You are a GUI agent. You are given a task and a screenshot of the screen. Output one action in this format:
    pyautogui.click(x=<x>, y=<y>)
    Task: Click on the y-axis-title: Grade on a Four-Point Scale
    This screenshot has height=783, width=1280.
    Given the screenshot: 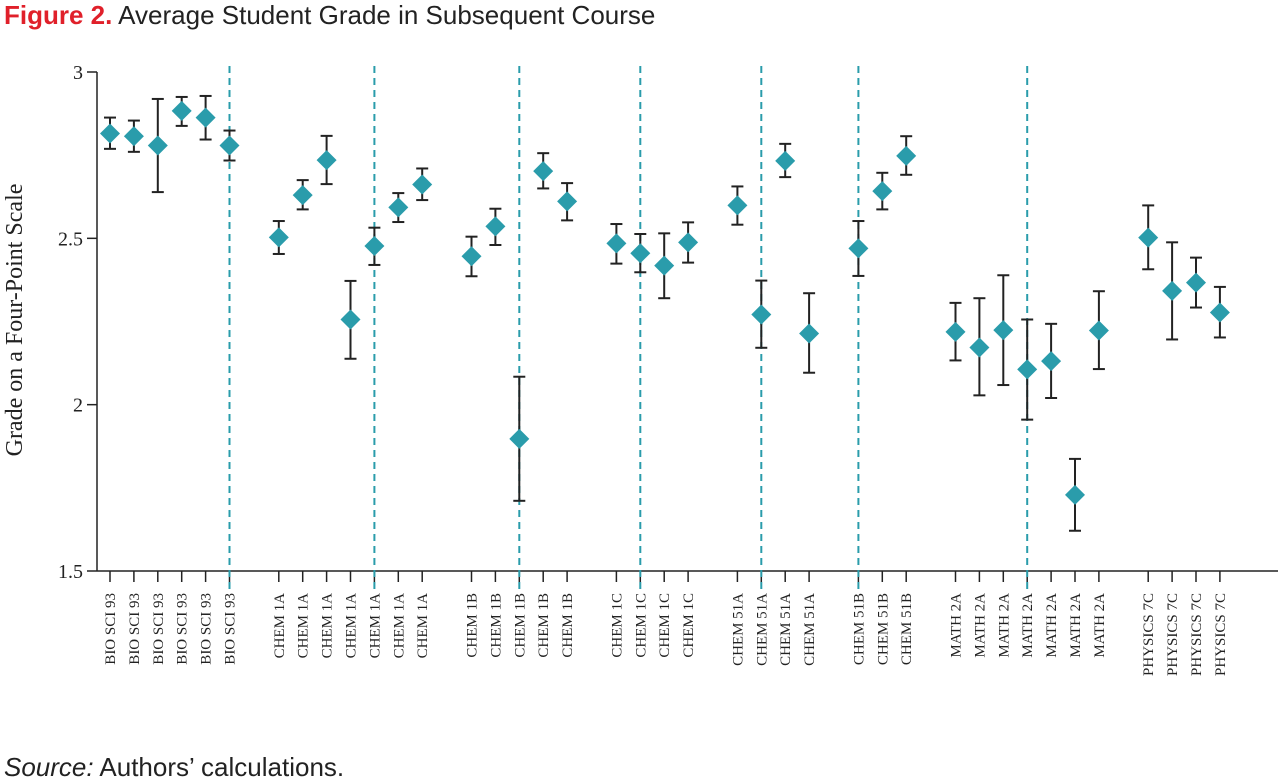 What is the action you would take?
    pyautogui.click(x=15, y=320)
    